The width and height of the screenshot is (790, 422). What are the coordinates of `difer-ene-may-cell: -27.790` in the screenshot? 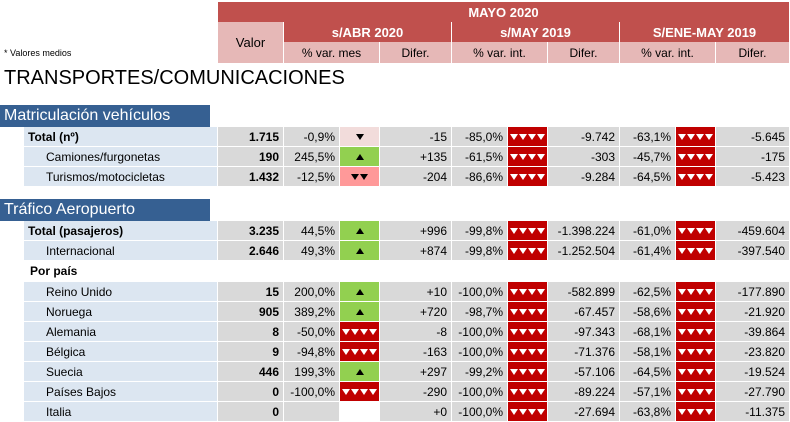 It's located at (753, 392).